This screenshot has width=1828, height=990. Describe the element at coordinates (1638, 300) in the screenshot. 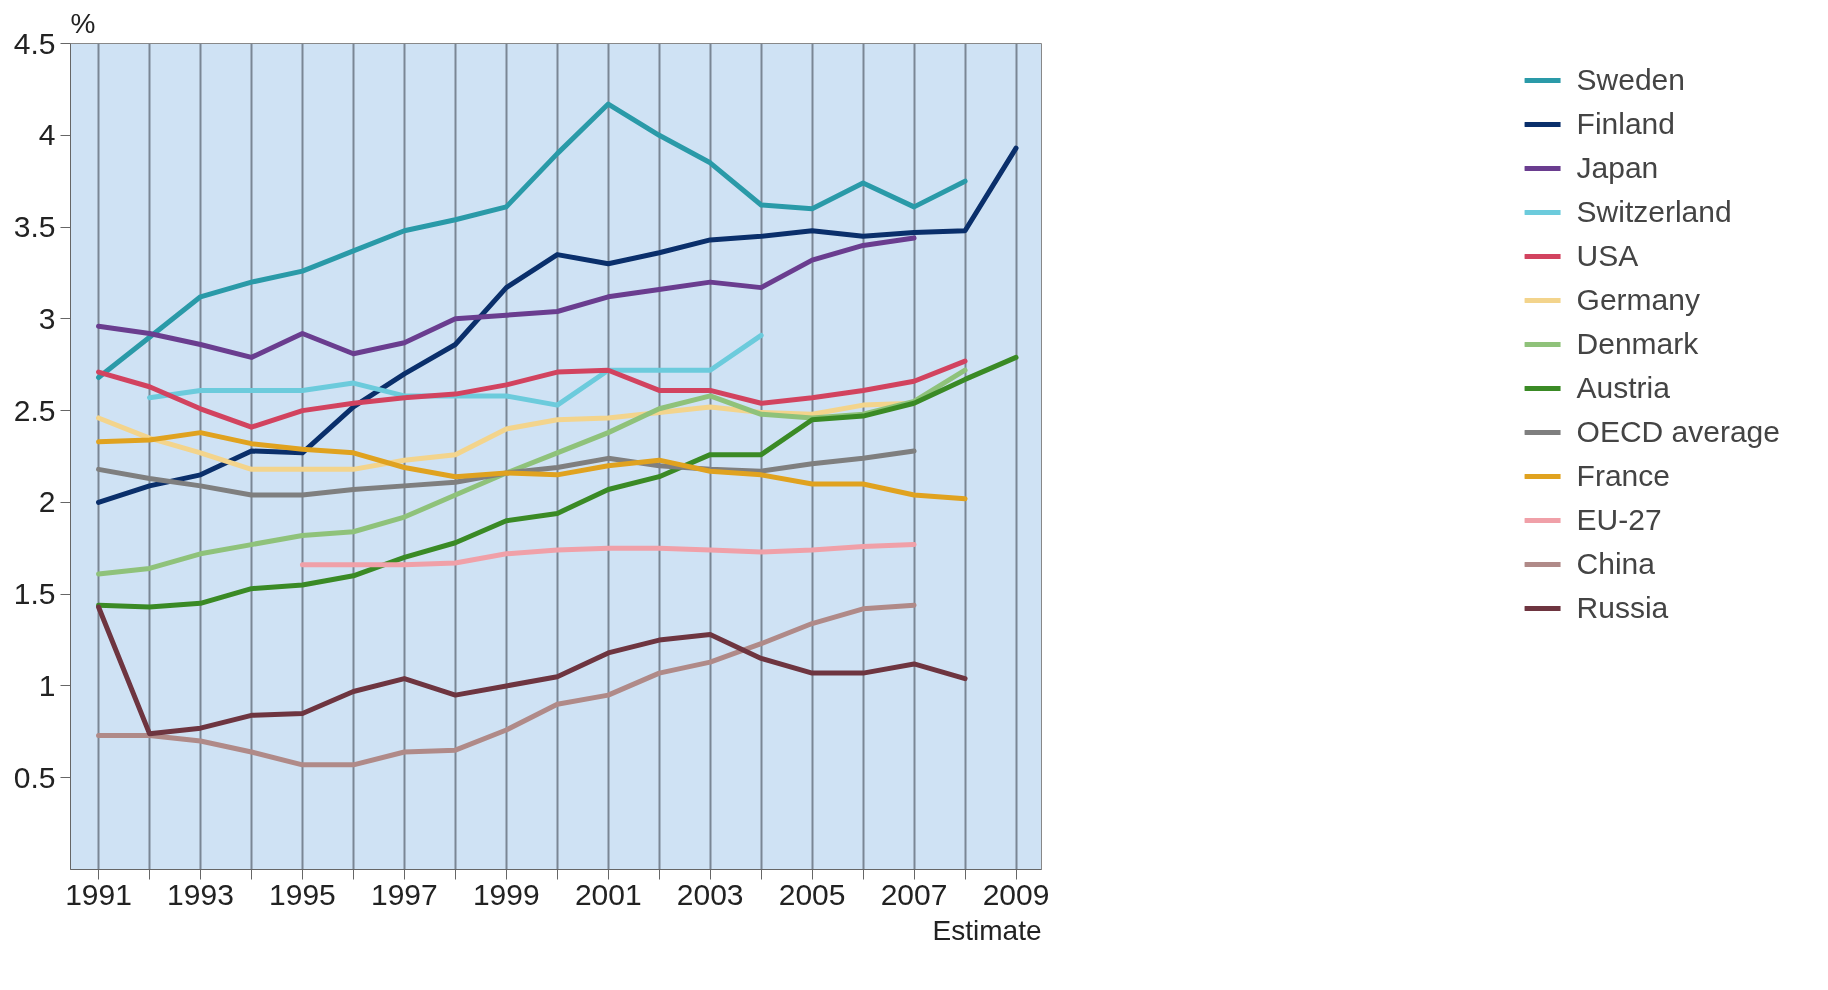

I see `legend-label: Germany` at that location.